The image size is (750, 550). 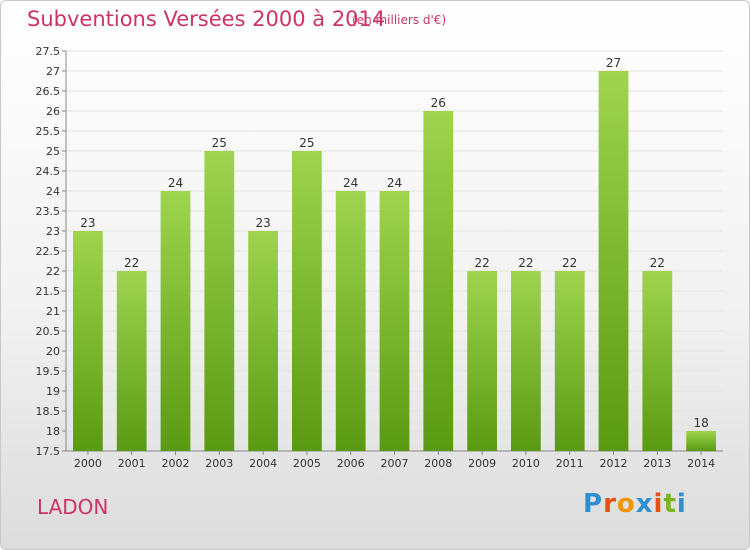 I want to click on bar-2009, so click(x=482, y=361).